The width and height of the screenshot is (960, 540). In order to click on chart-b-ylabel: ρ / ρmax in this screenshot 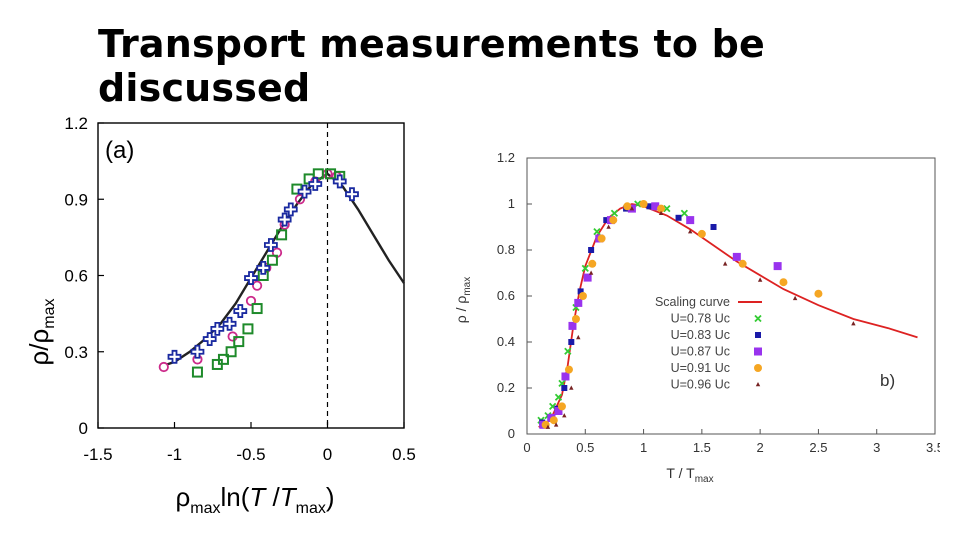, I will do `click(463, 300)`.